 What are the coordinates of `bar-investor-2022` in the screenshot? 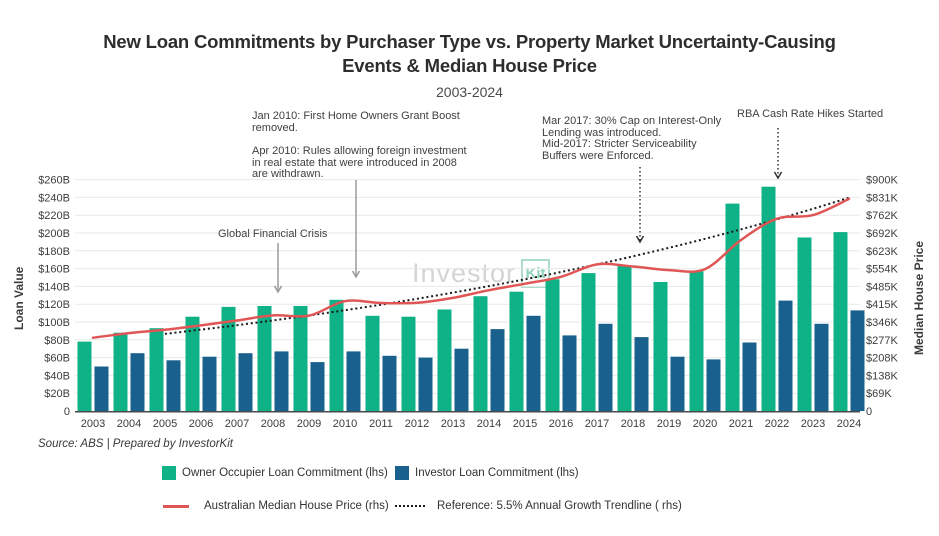 It's located at (785, 355).